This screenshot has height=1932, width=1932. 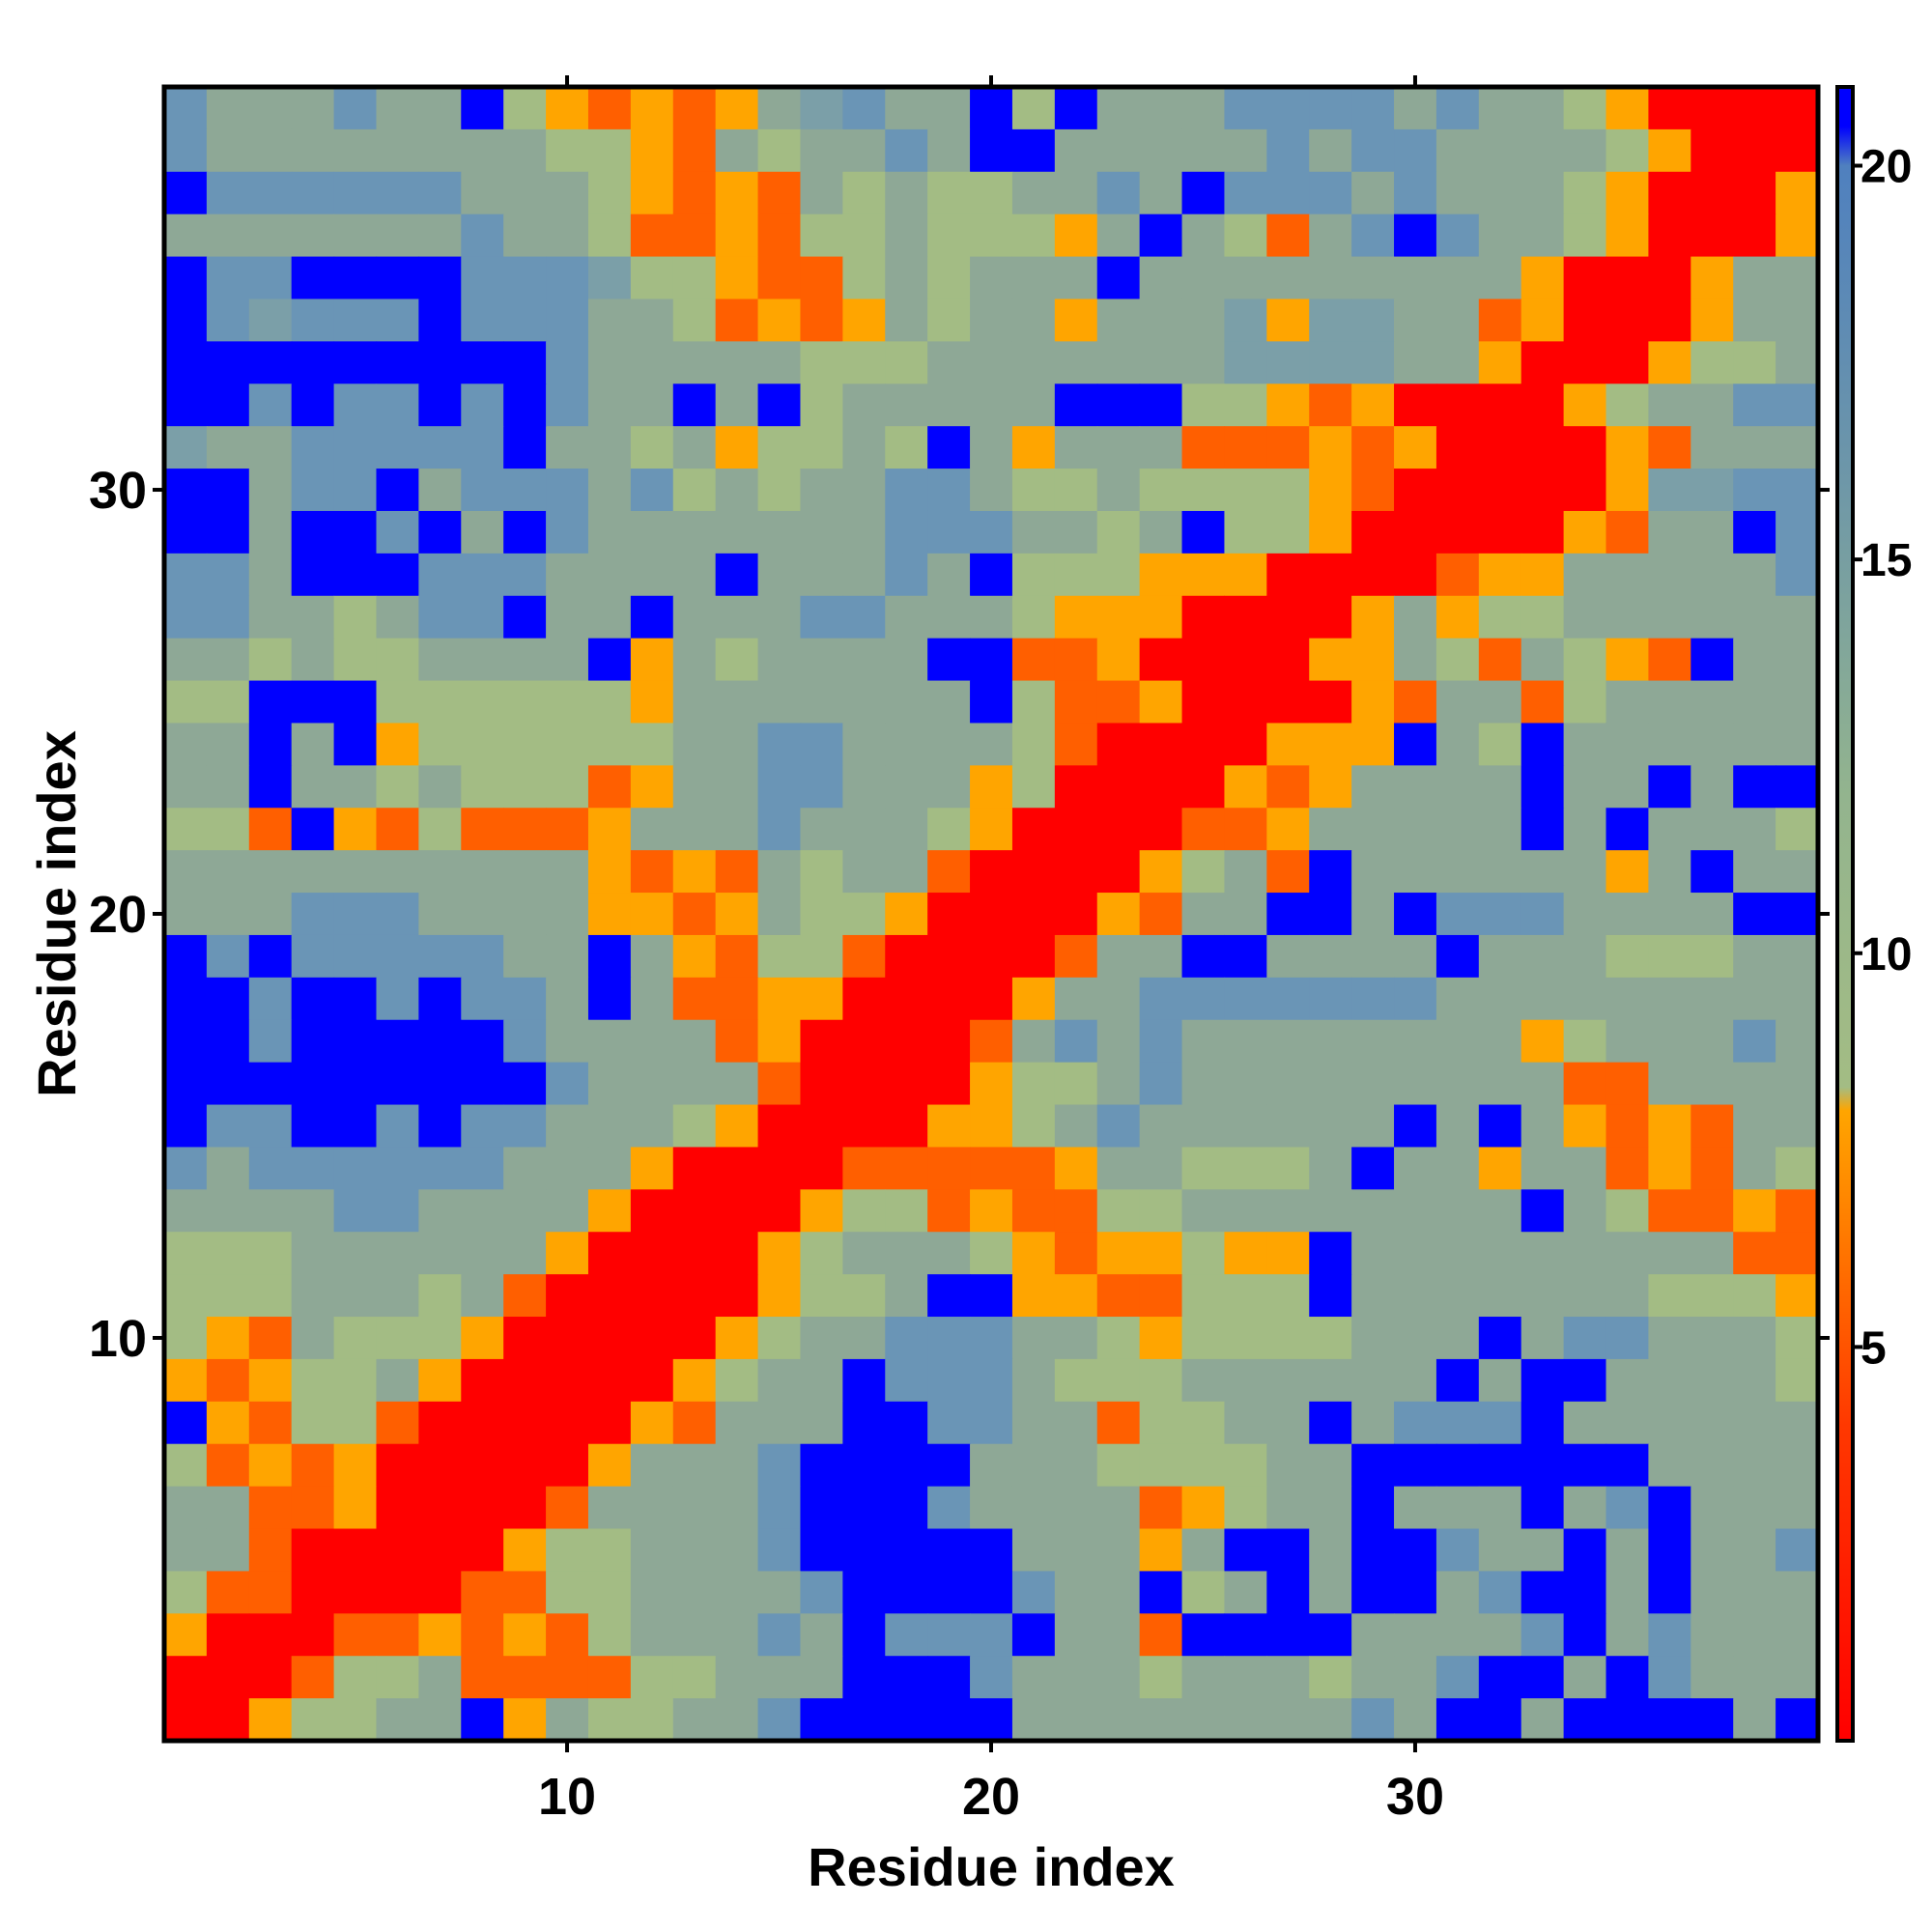 What do you see at coordinates (1824, 914) in the screenshot?
I see `y-axis-right-ticks` at bounding box center [1824, 914].